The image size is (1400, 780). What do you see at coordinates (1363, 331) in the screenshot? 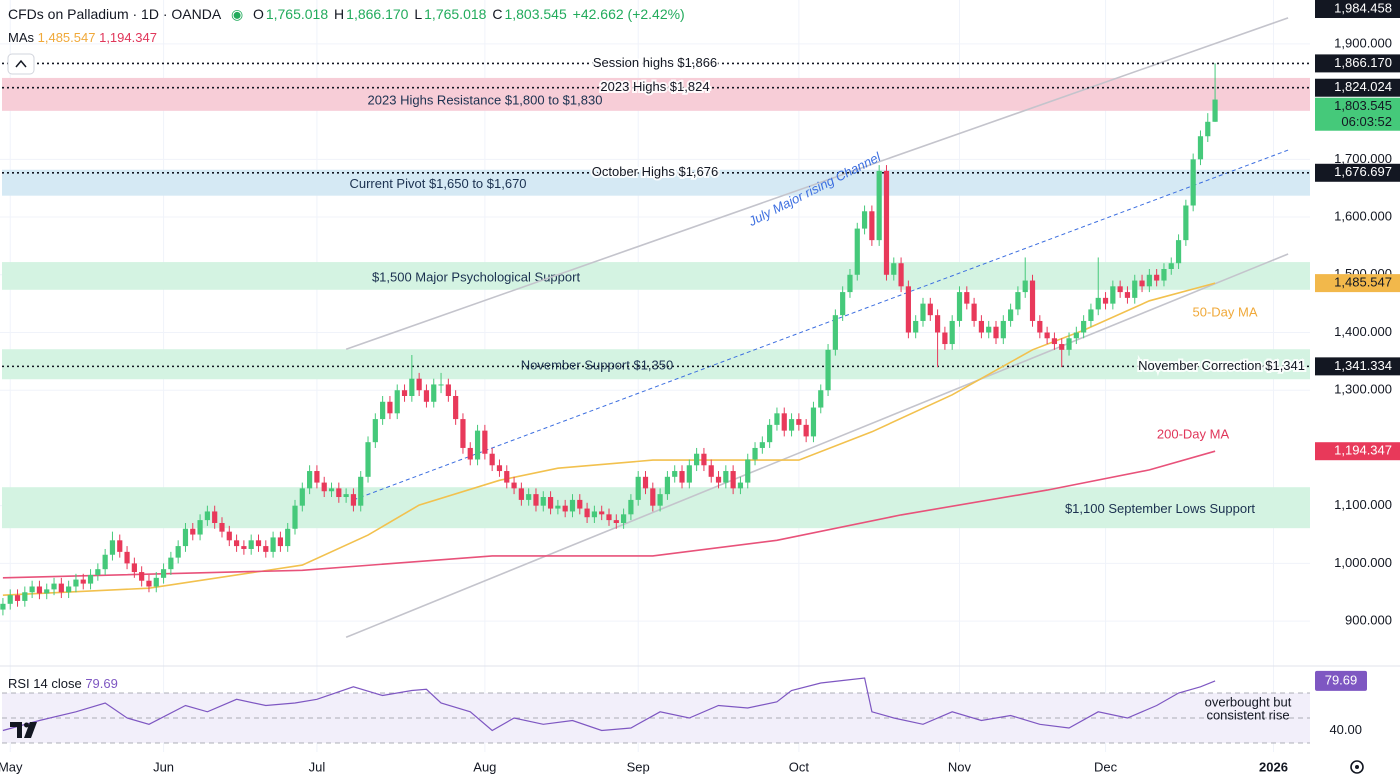
I see `y-tick-label: 1,400.000` at bounding box center [1363, 331].